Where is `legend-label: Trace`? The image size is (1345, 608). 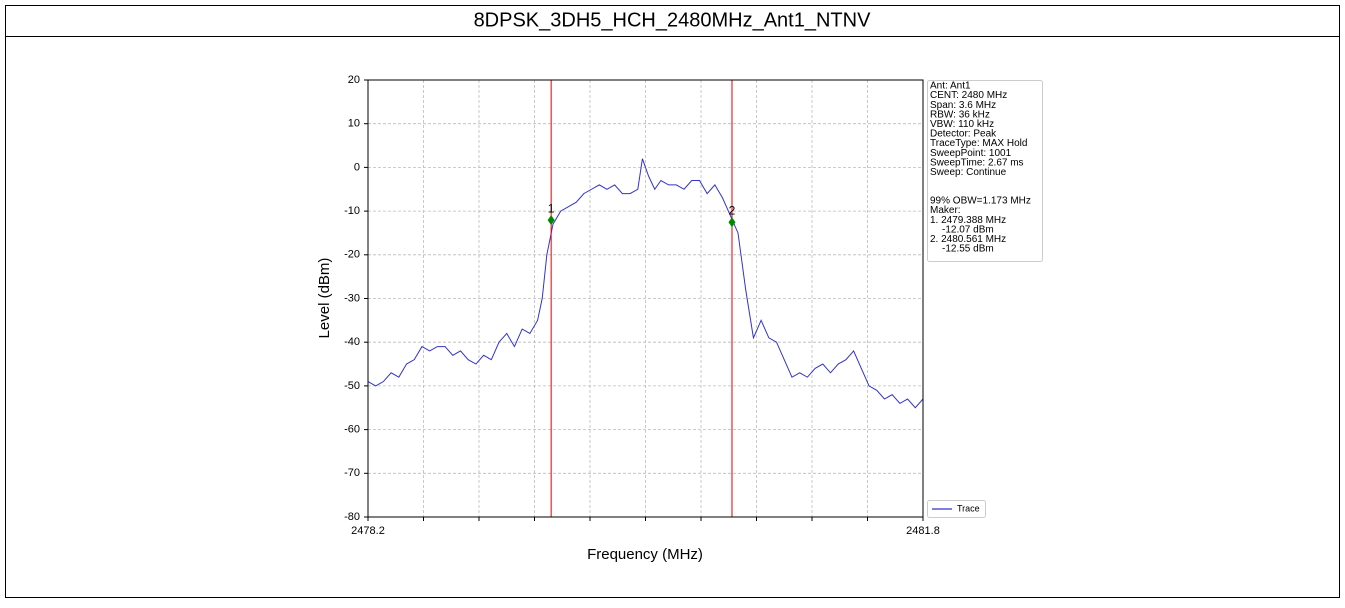
legend-label: Trace is located at coordinates (968, 508).